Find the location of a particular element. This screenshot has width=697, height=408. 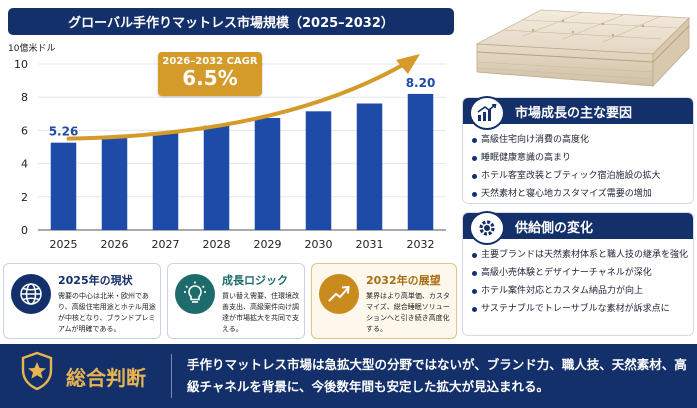

x-tick-label: 2030 is located at coordinates (319, 244).